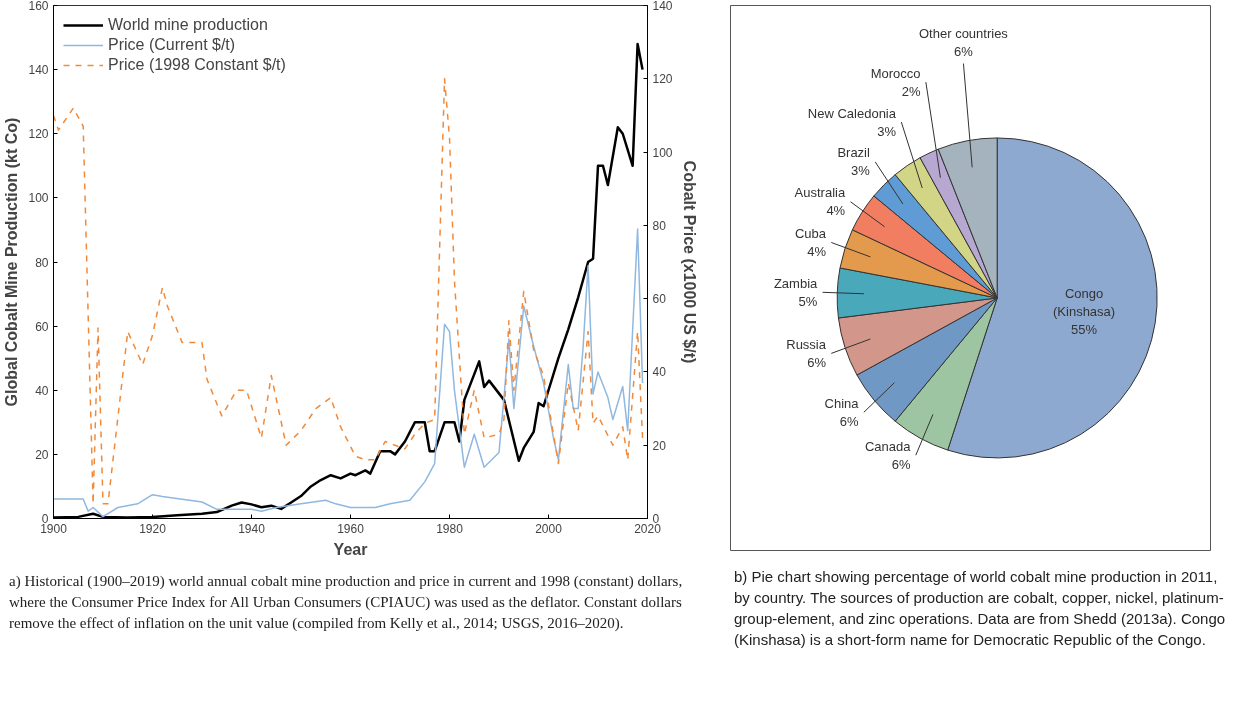  What do you see at coordinates (852, 113) in the screenshot?
I see `slice-label: New Caledonia` at bounding box center [852, 113].